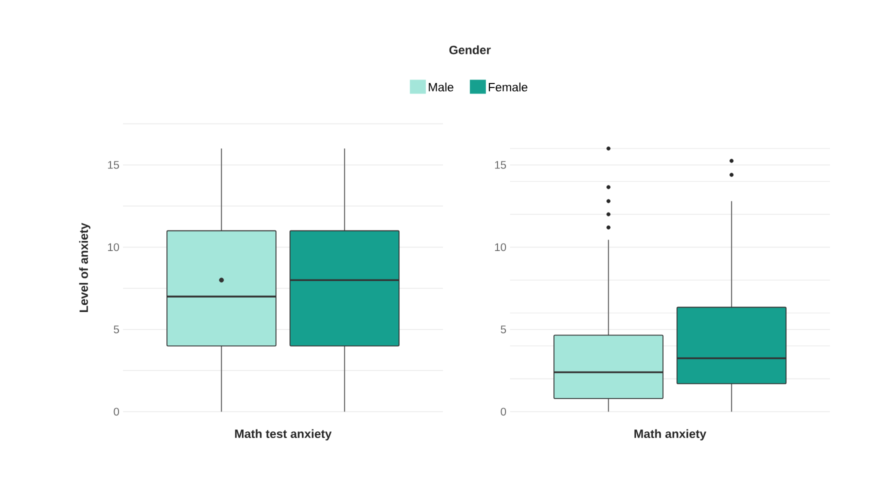  I want to click on legend-label: Male, so click(441, 87).